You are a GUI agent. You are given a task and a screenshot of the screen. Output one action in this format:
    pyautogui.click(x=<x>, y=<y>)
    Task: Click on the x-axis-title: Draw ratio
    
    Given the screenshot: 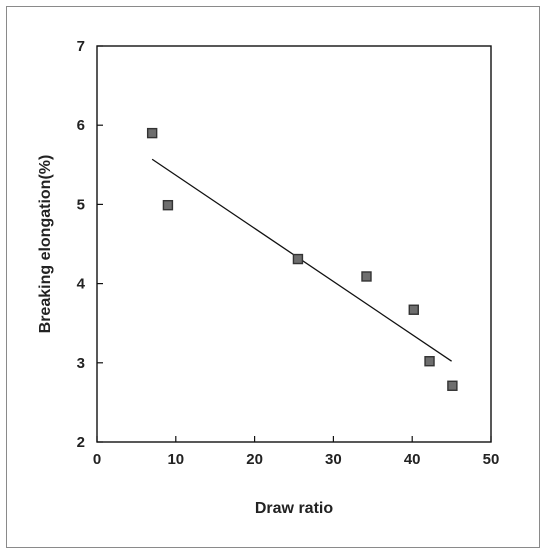 What is the action you would take?
    pyautogui.click(x=294, y=508)
    